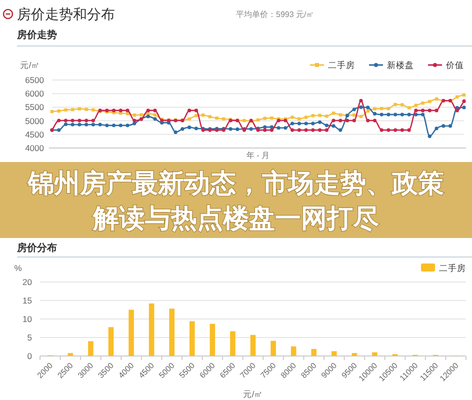 Image resolution: width=472 pixels, height=400 pixels. I want to click on x-axis-title: 元/㎡, so click(253, 394).